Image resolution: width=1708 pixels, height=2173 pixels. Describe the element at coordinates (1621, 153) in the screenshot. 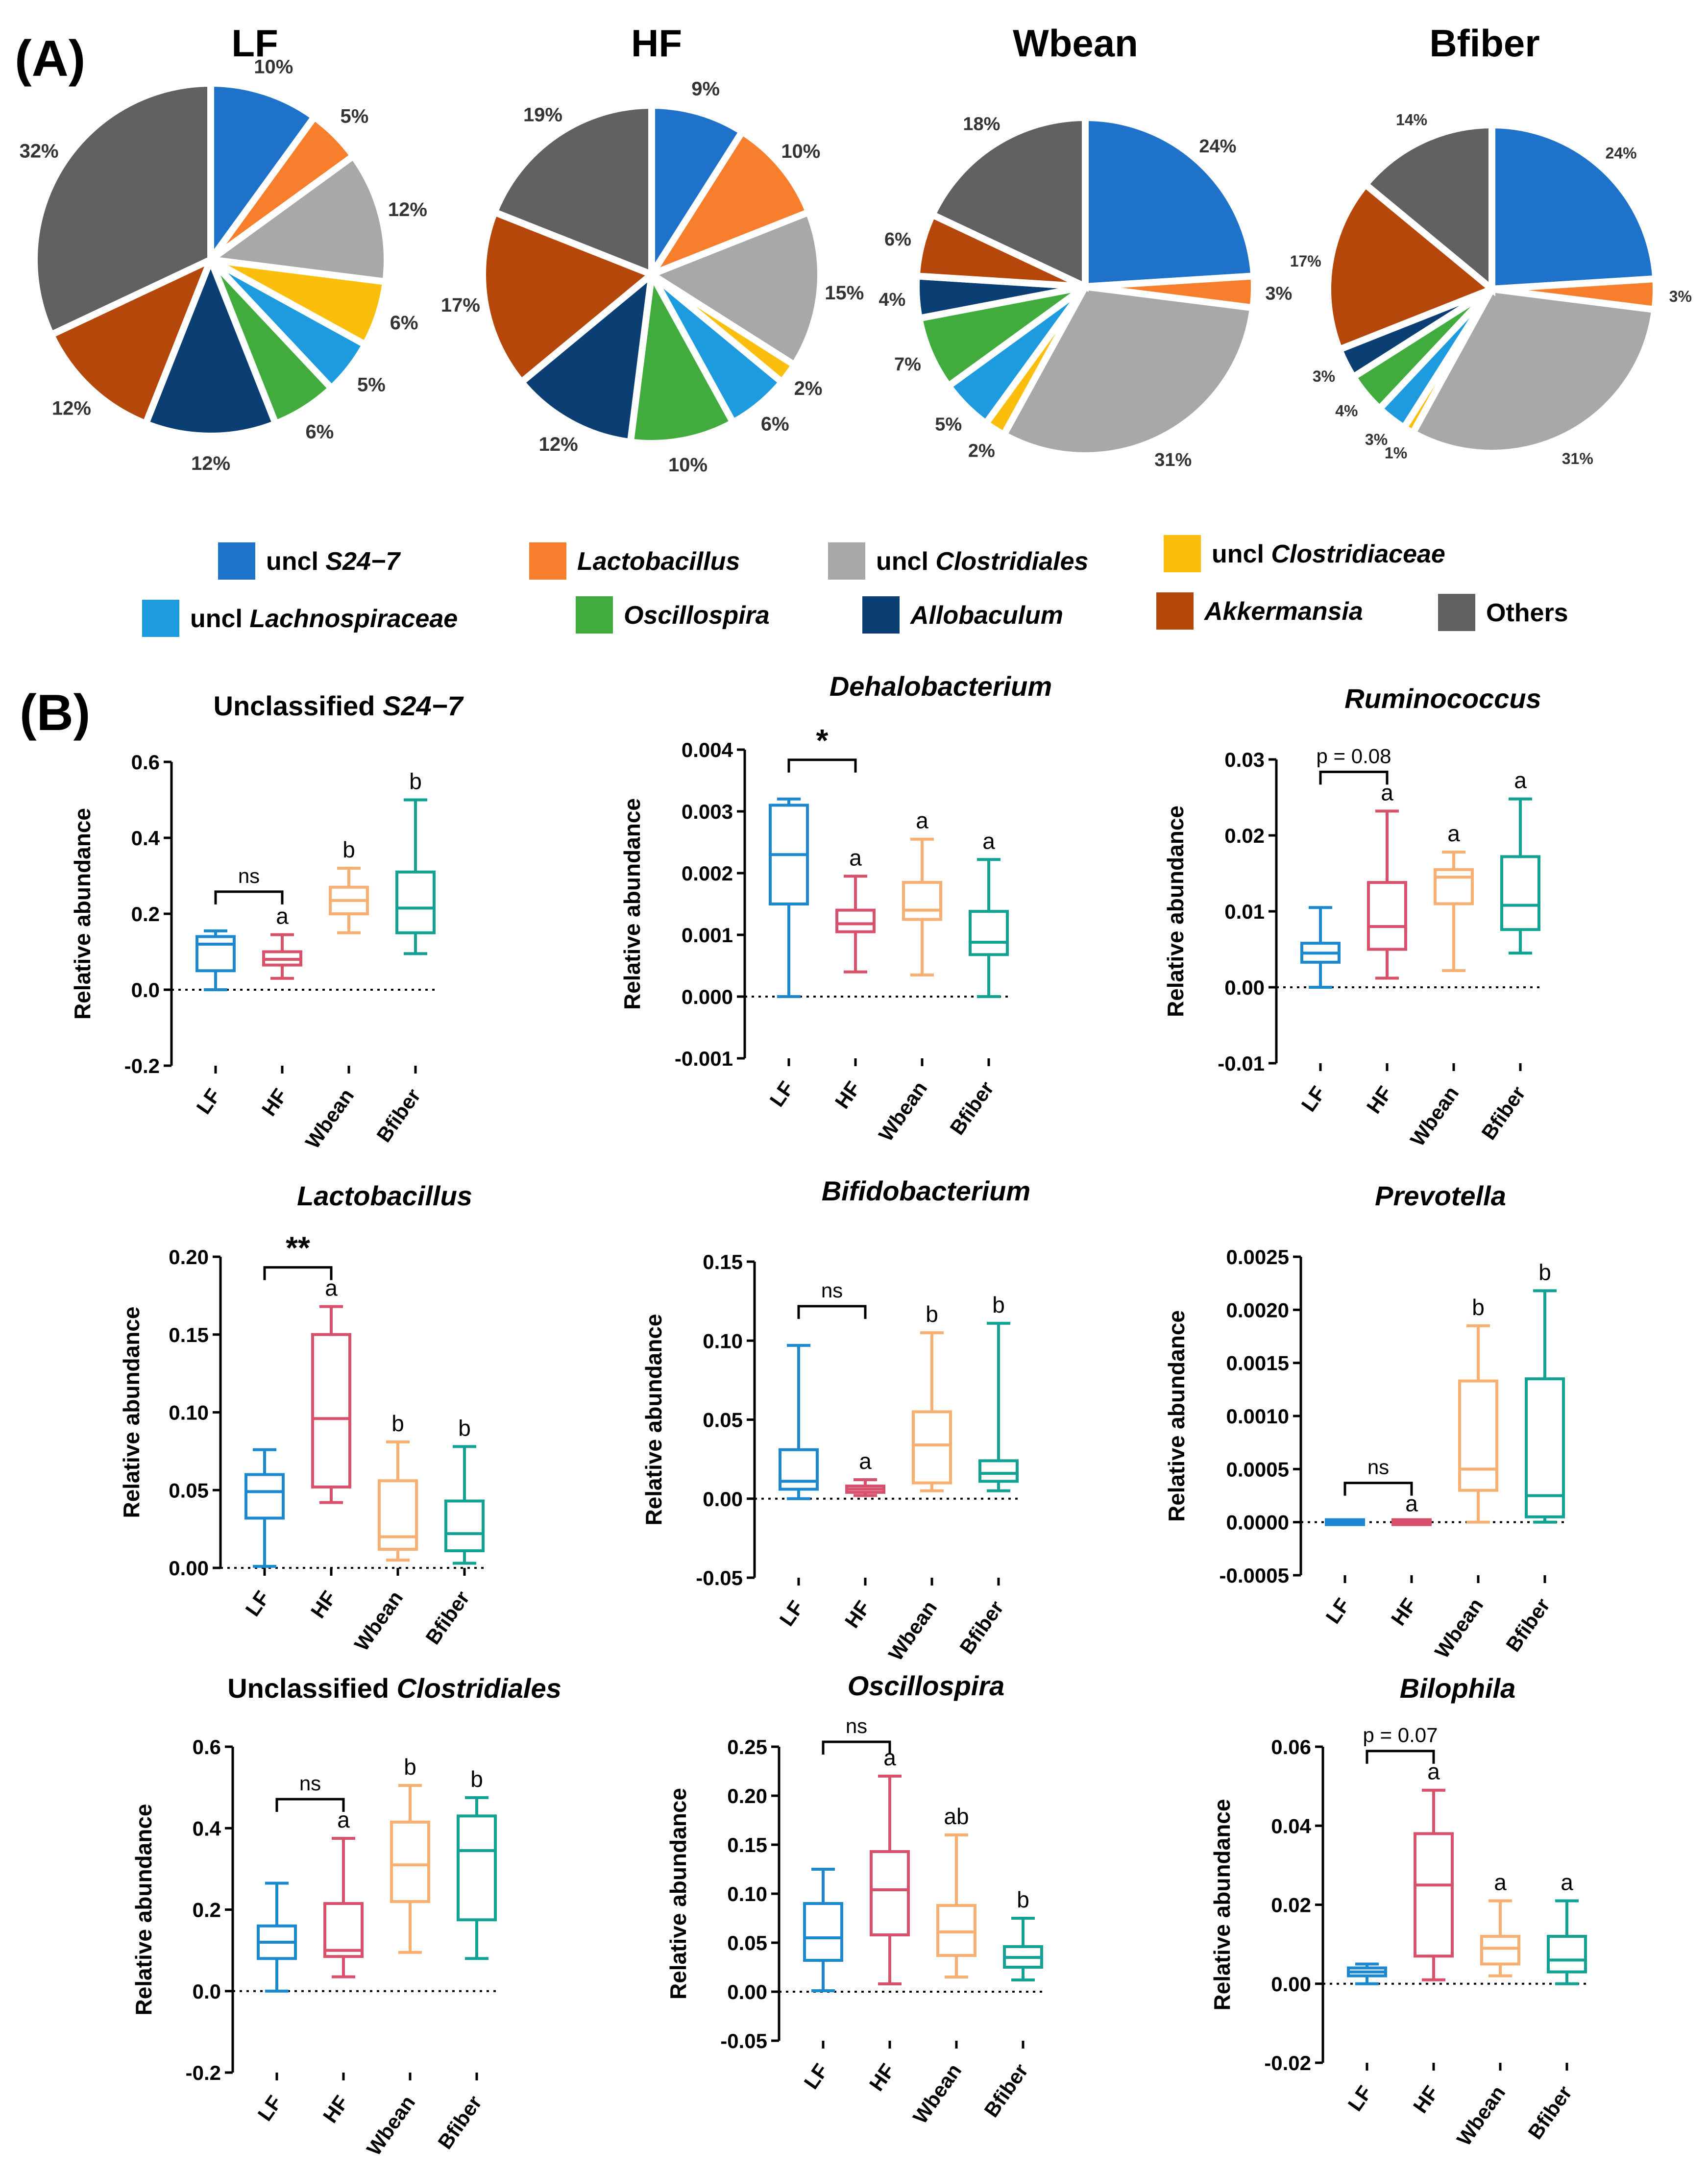

I see `pie-label: 24%` at that location.